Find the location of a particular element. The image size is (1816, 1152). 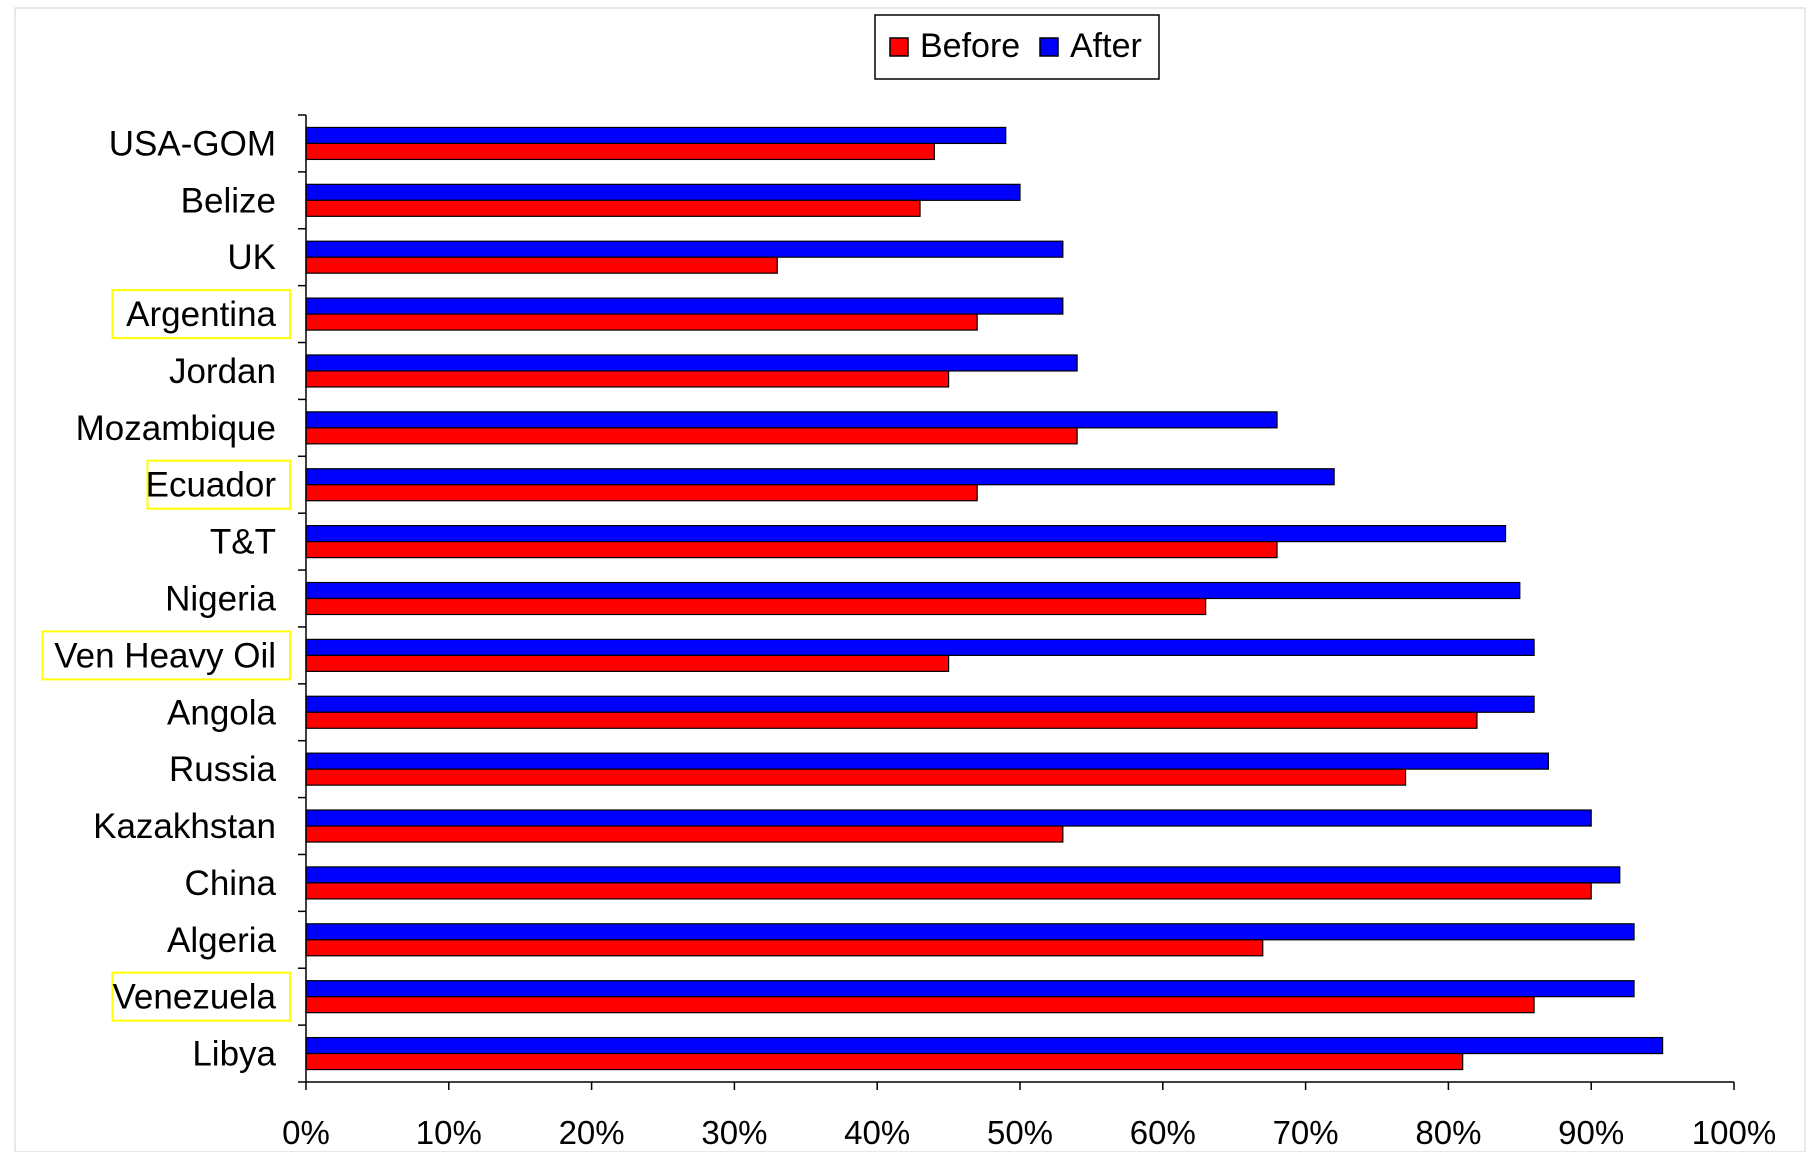

legend-swatch-after is located at coordinates (1049, 47).